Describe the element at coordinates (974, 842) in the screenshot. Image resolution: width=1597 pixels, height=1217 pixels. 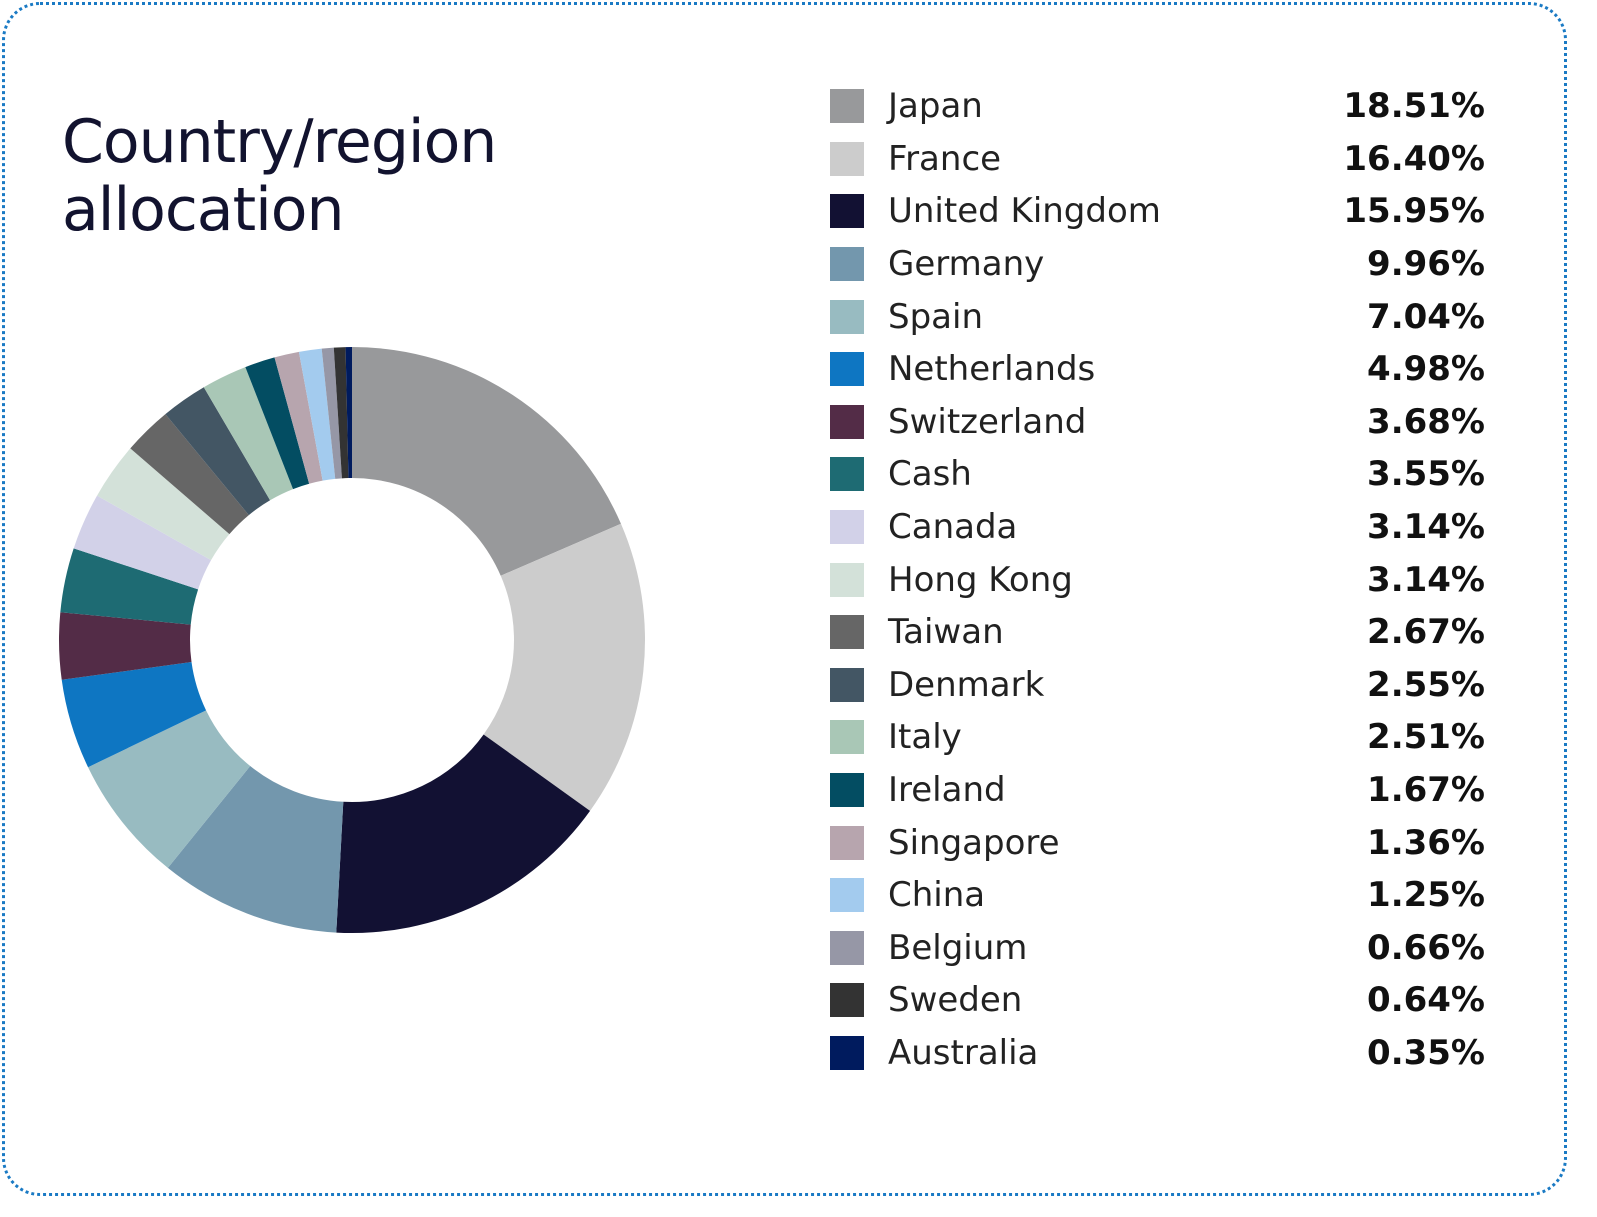
I see `legend-label: Singapore` at that location.